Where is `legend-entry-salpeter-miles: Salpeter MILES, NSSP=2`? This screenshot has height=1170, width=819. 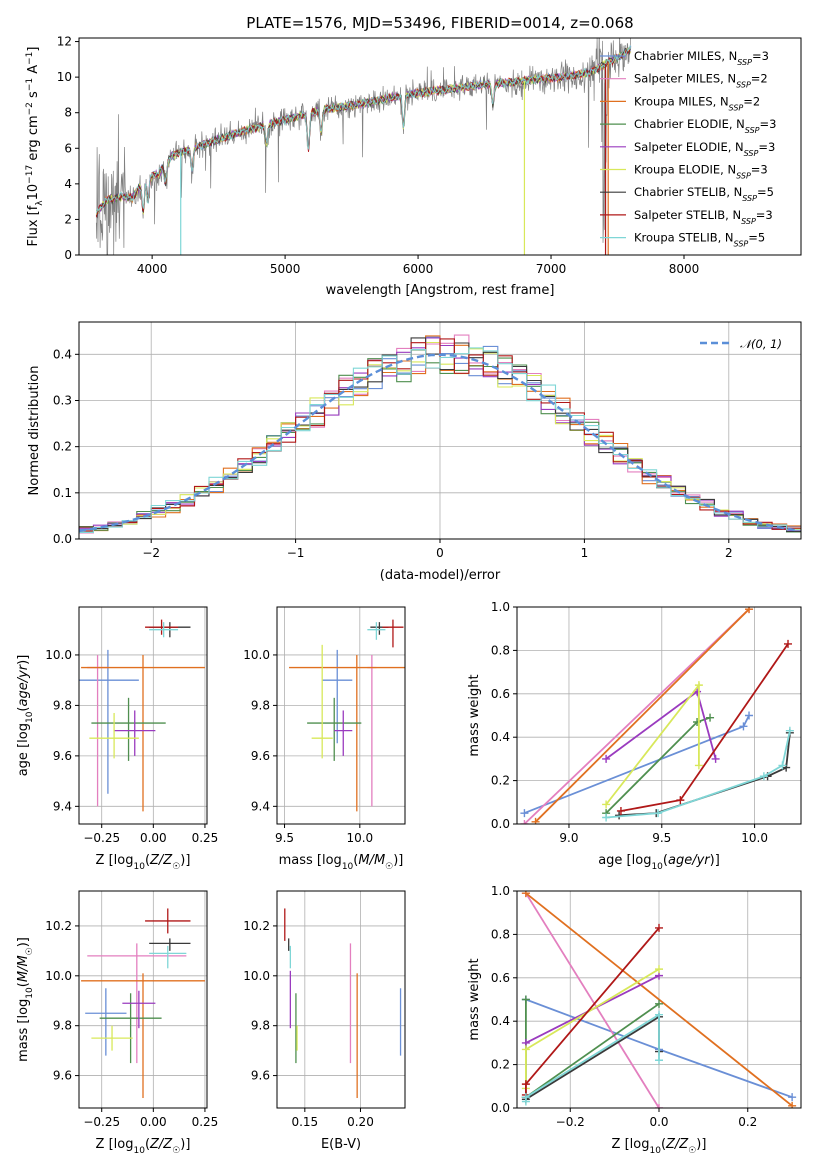 legend-entry-salpeter-miles: Salpeter MILES, NSSP=2 is located at coordinates (701, 81).